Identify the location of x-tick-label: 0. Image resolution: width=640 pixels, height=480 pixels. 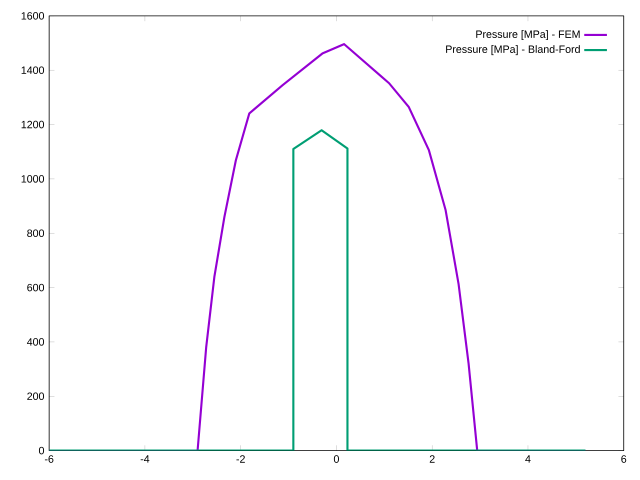
(336, 459).